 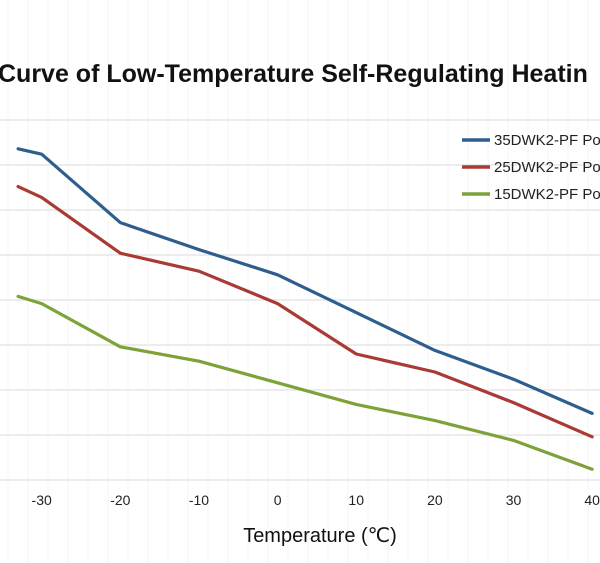 I want to click on x-tick-label: 30, so click(x=514, y=500).